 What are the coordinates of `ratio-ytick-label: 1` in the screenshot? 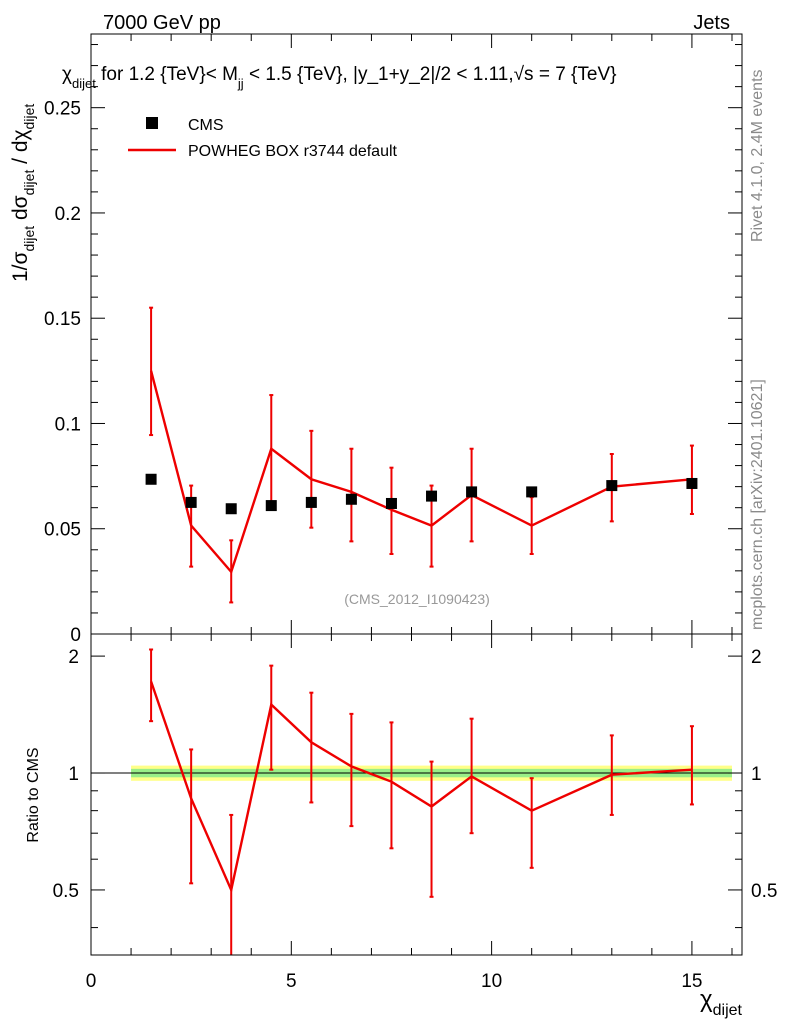 It's located at (73, 774).